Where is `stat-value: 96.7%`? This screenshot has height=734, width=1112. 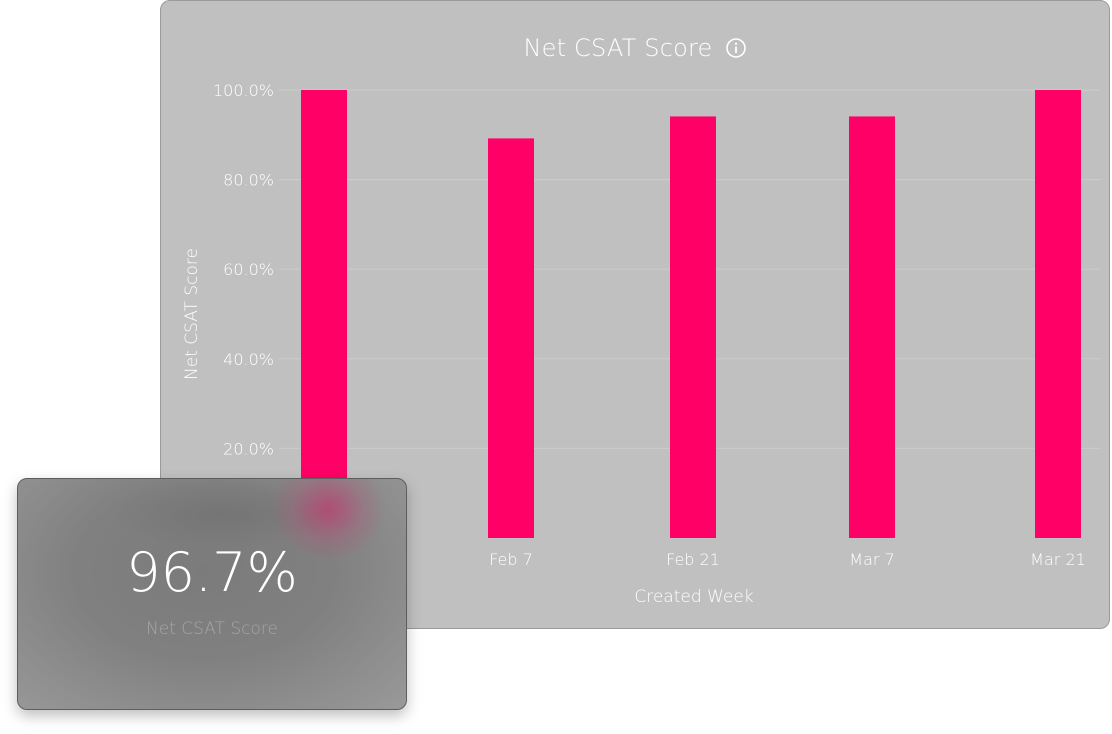 stat-value: 96.7% is located at coordinates (212, 572).